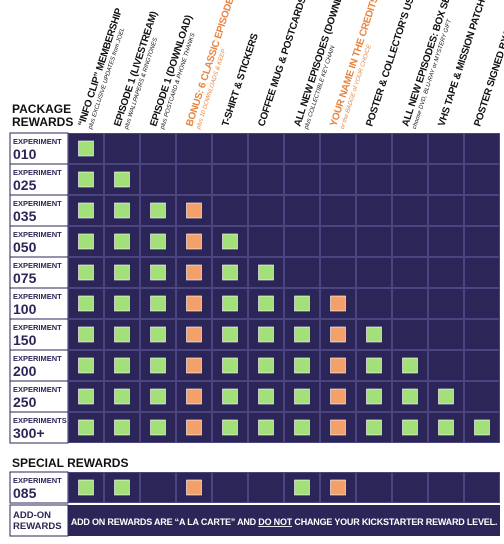 This screenshot has width=504, height=544. Describe the element at coordinates (240, 80) in the screenshot. I see `column-header: T-SHIRT & STICKERS` at that location.